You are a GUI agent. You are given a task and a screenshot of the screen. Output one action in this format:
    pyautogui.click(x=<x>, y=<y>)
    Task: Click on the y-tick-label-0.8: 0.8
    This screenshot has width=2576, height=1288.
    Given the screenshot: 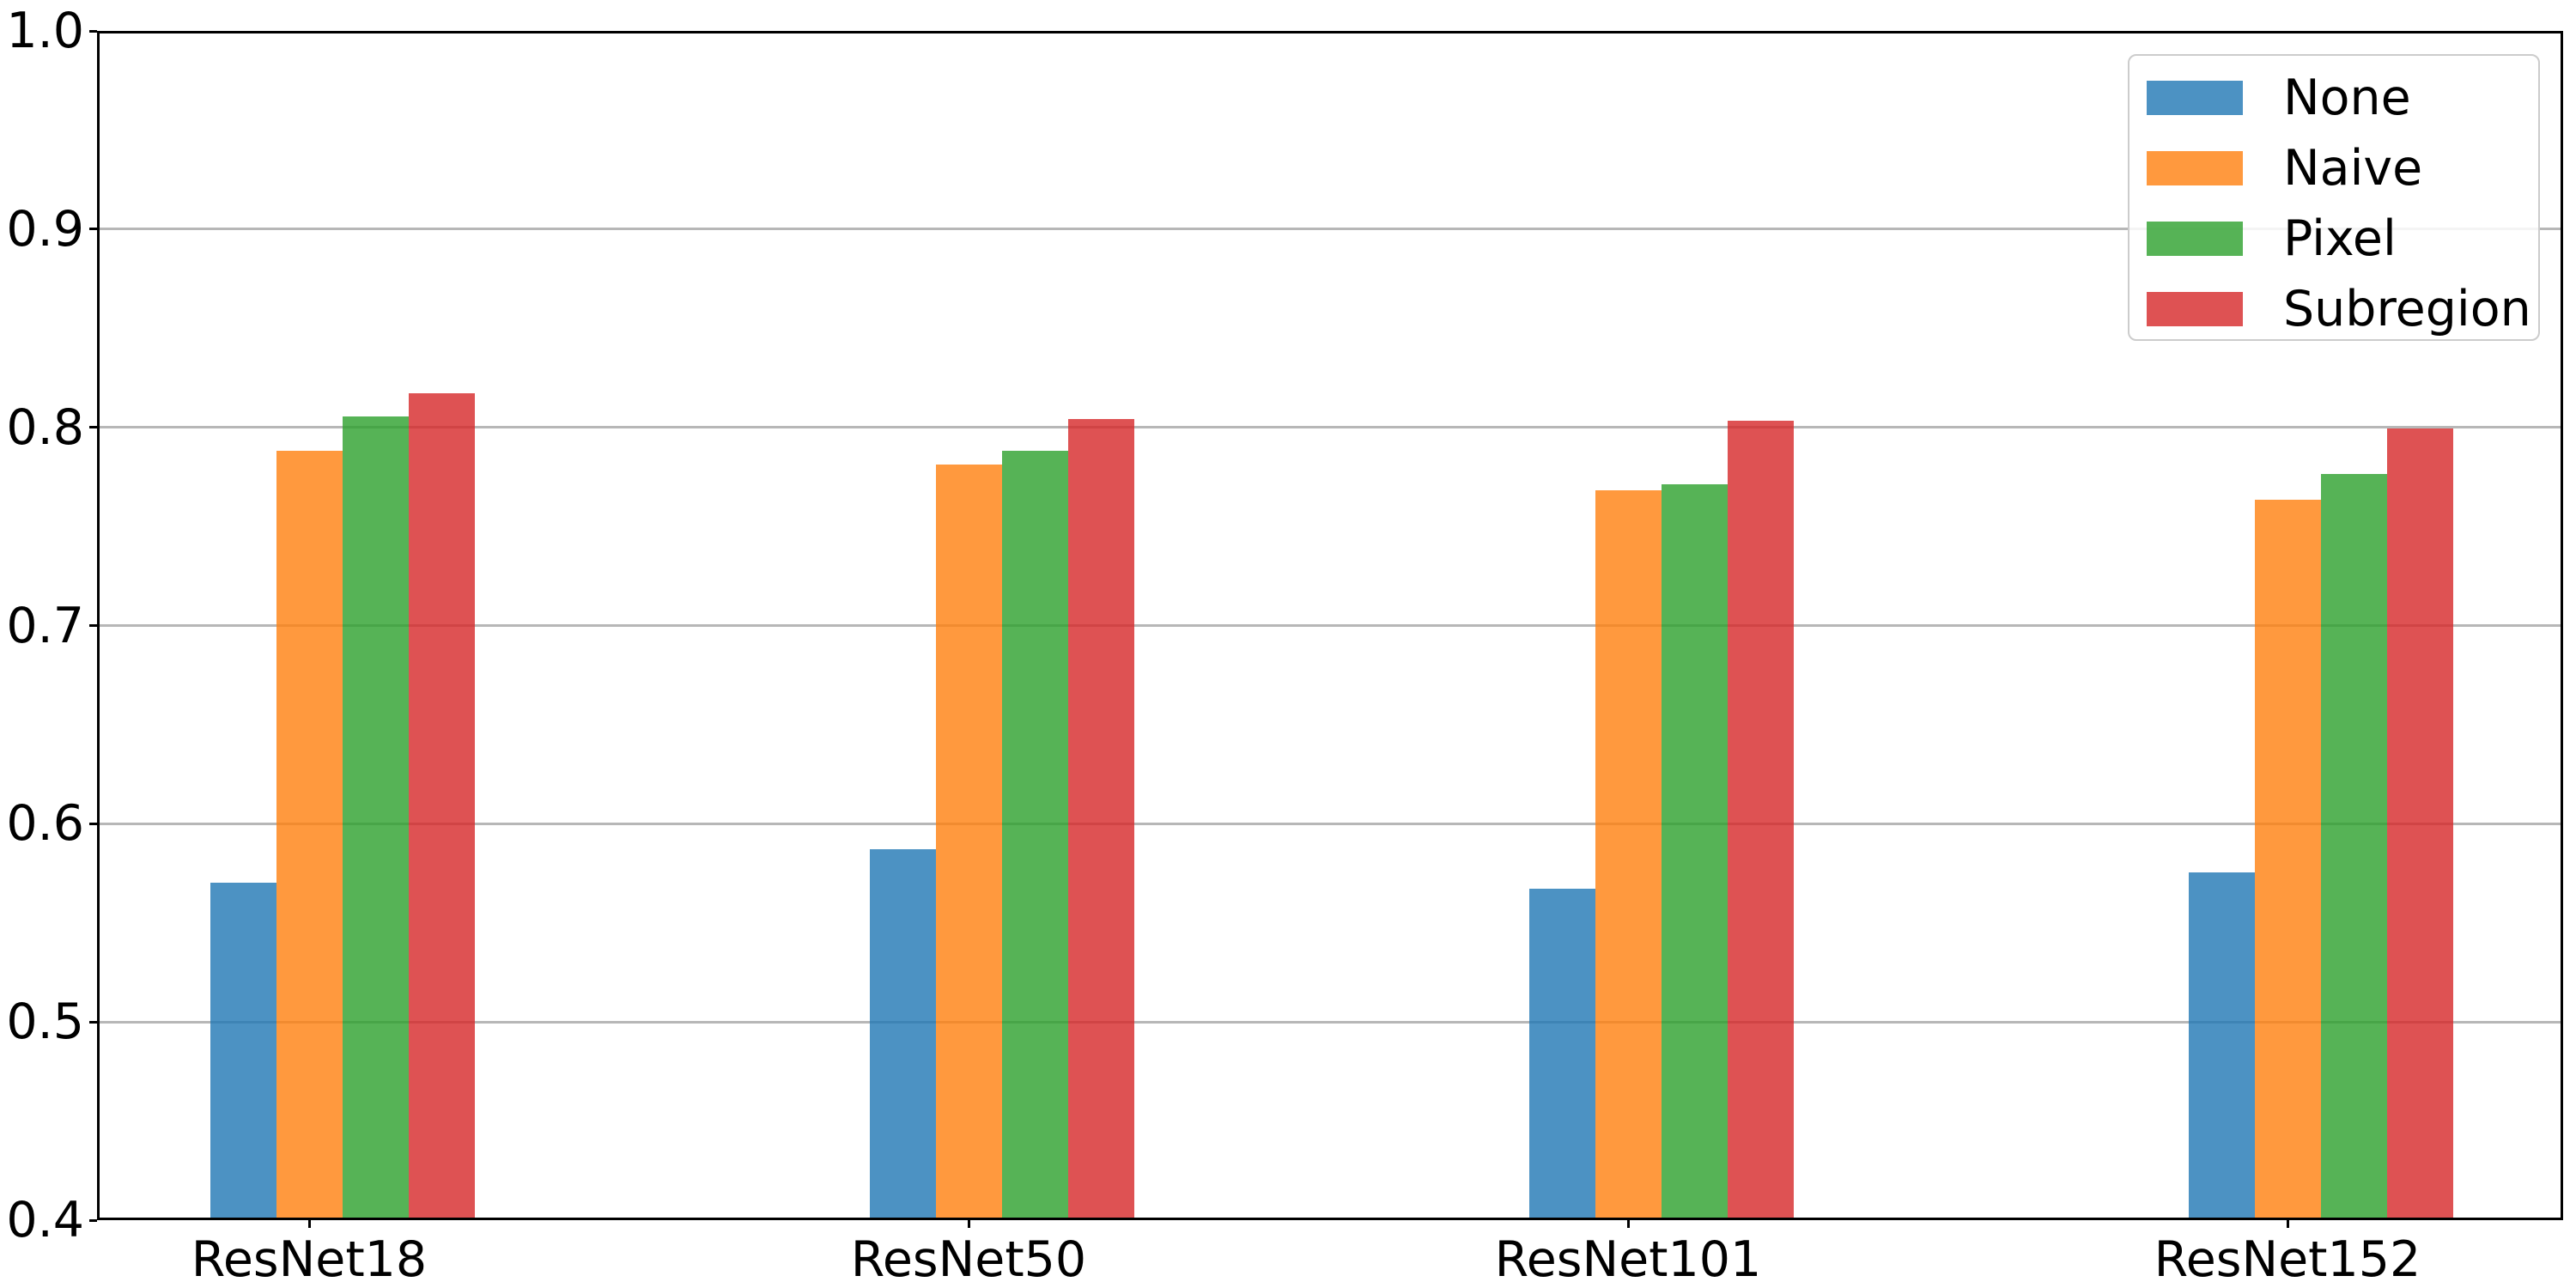 What is the action you would take?
    pyautogui.click(x=45, y=428)
    